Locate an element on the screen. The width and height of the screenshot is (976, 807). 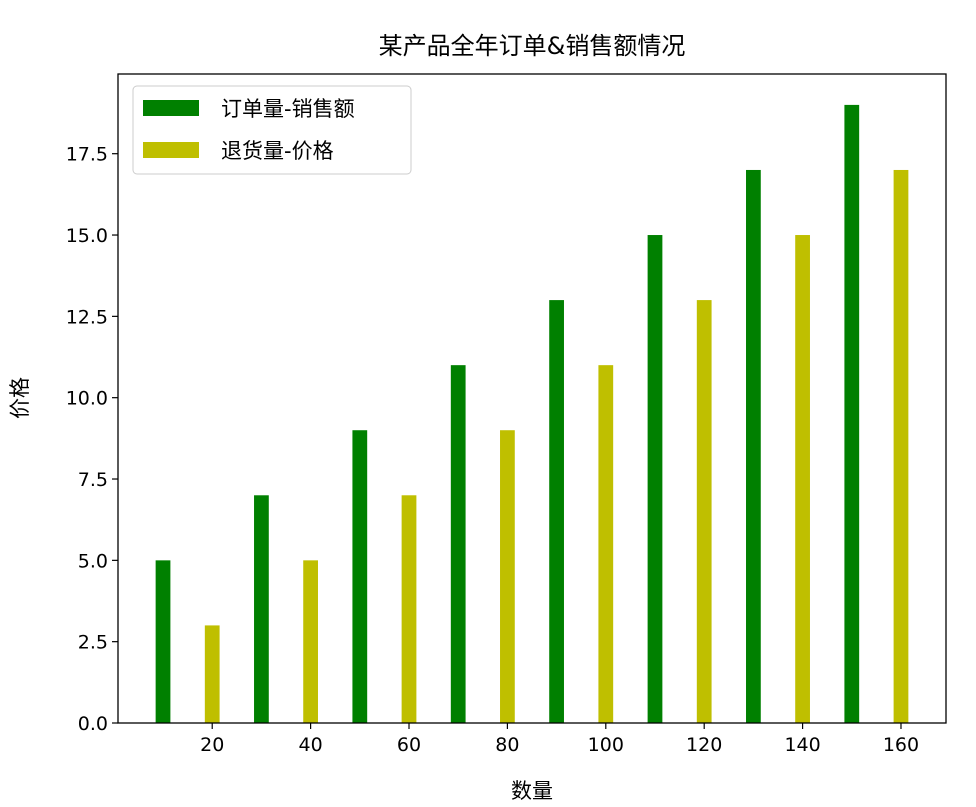
x-tick-label: 20 is located at coordinates (212, 745).